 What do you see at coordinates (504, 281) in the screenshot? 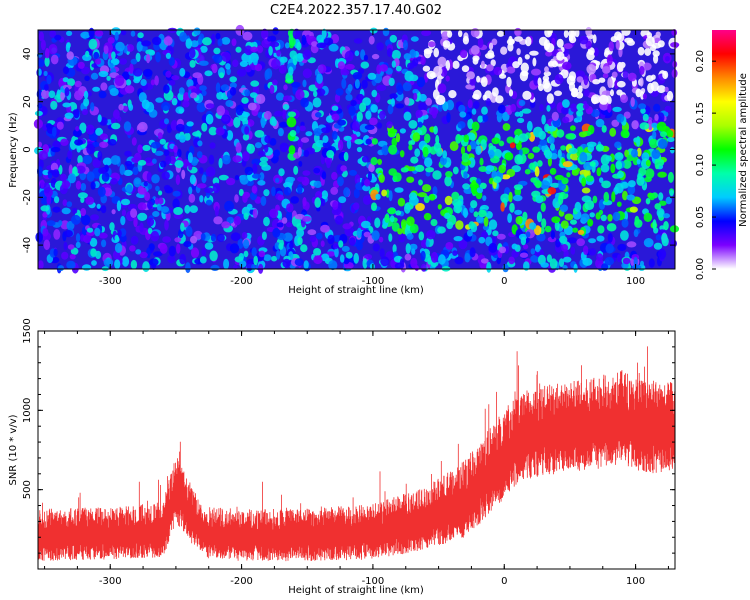
I see `x-tick-label: 0` at bounding box center [504, 281].